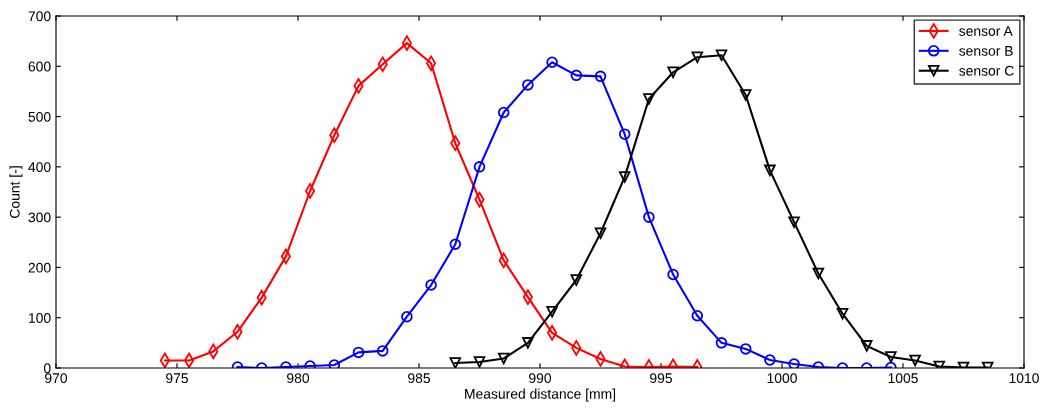  What do you see at coordinates (903, 378) in the screenshot?
I see `x-tick-label: 1005` at bounding box center [903, 378].